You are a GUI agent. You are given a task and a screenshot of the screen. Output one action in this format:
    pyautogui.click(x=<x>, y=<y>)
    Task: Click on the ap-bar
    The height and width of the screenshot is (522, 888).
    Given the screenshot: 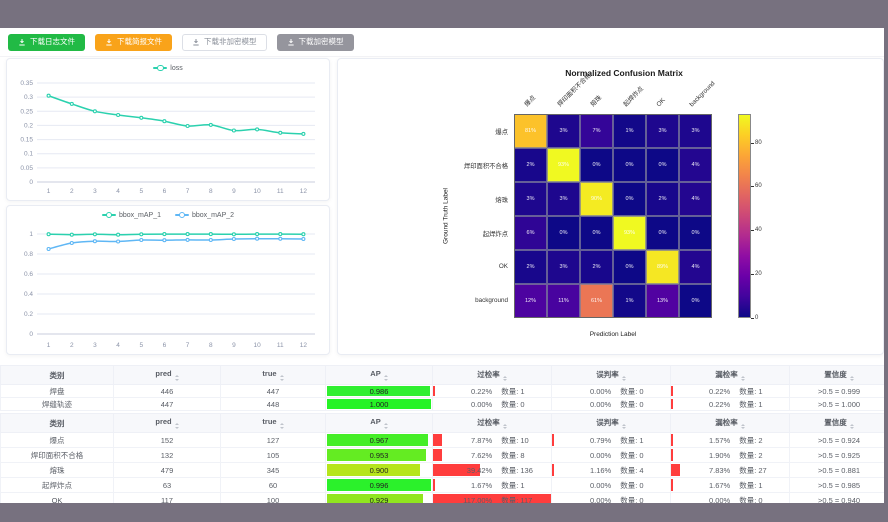 What is the action you would take?
    pyautogui.click(x=374, y=470)
    